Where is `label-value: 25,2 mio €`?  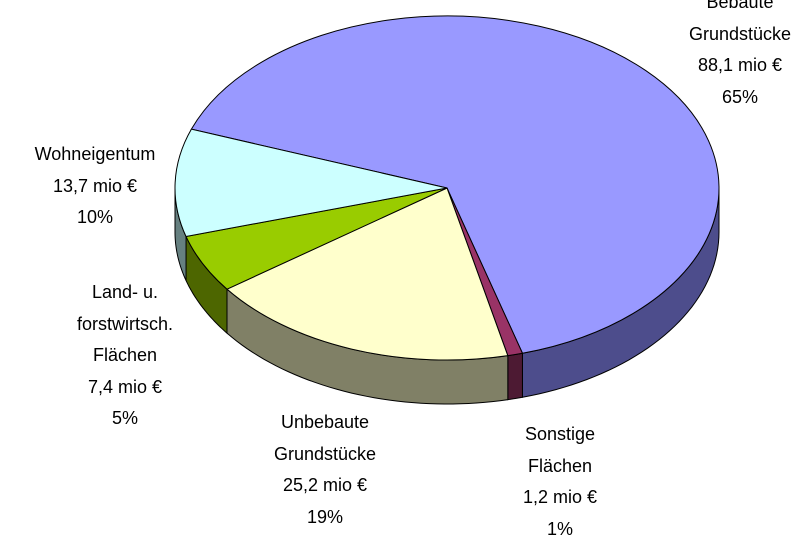 label-value: 25,2 mio € is located at coordinates (325, 486).